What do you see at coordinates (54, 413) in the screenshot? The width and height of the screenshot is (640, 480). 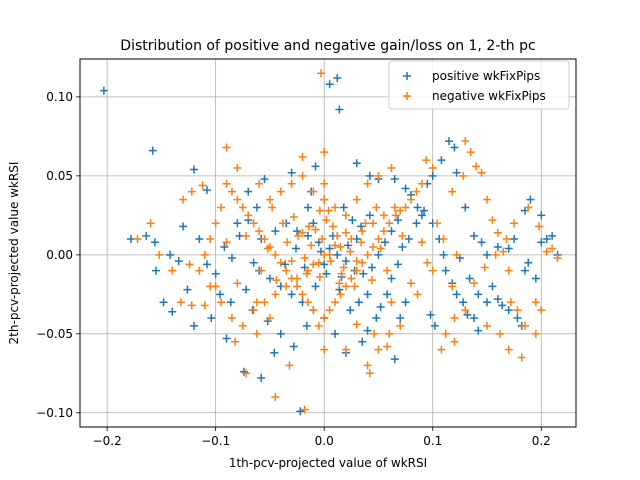 I see `y-tick-label: −0.10` at bounding box center [54, 413].